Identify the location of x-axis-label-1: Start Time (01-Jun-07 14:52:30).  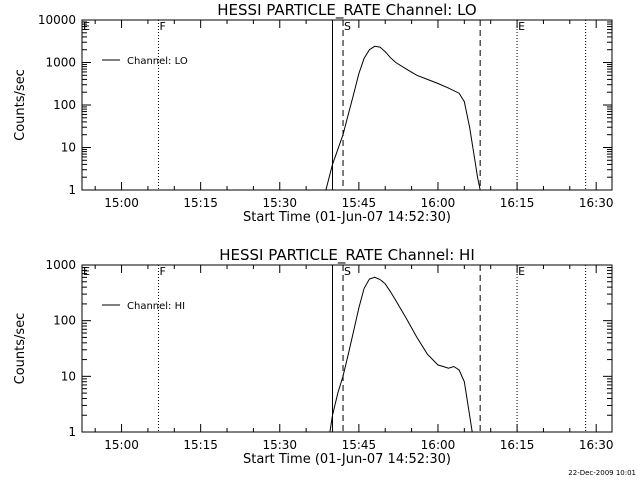
(347, 459).